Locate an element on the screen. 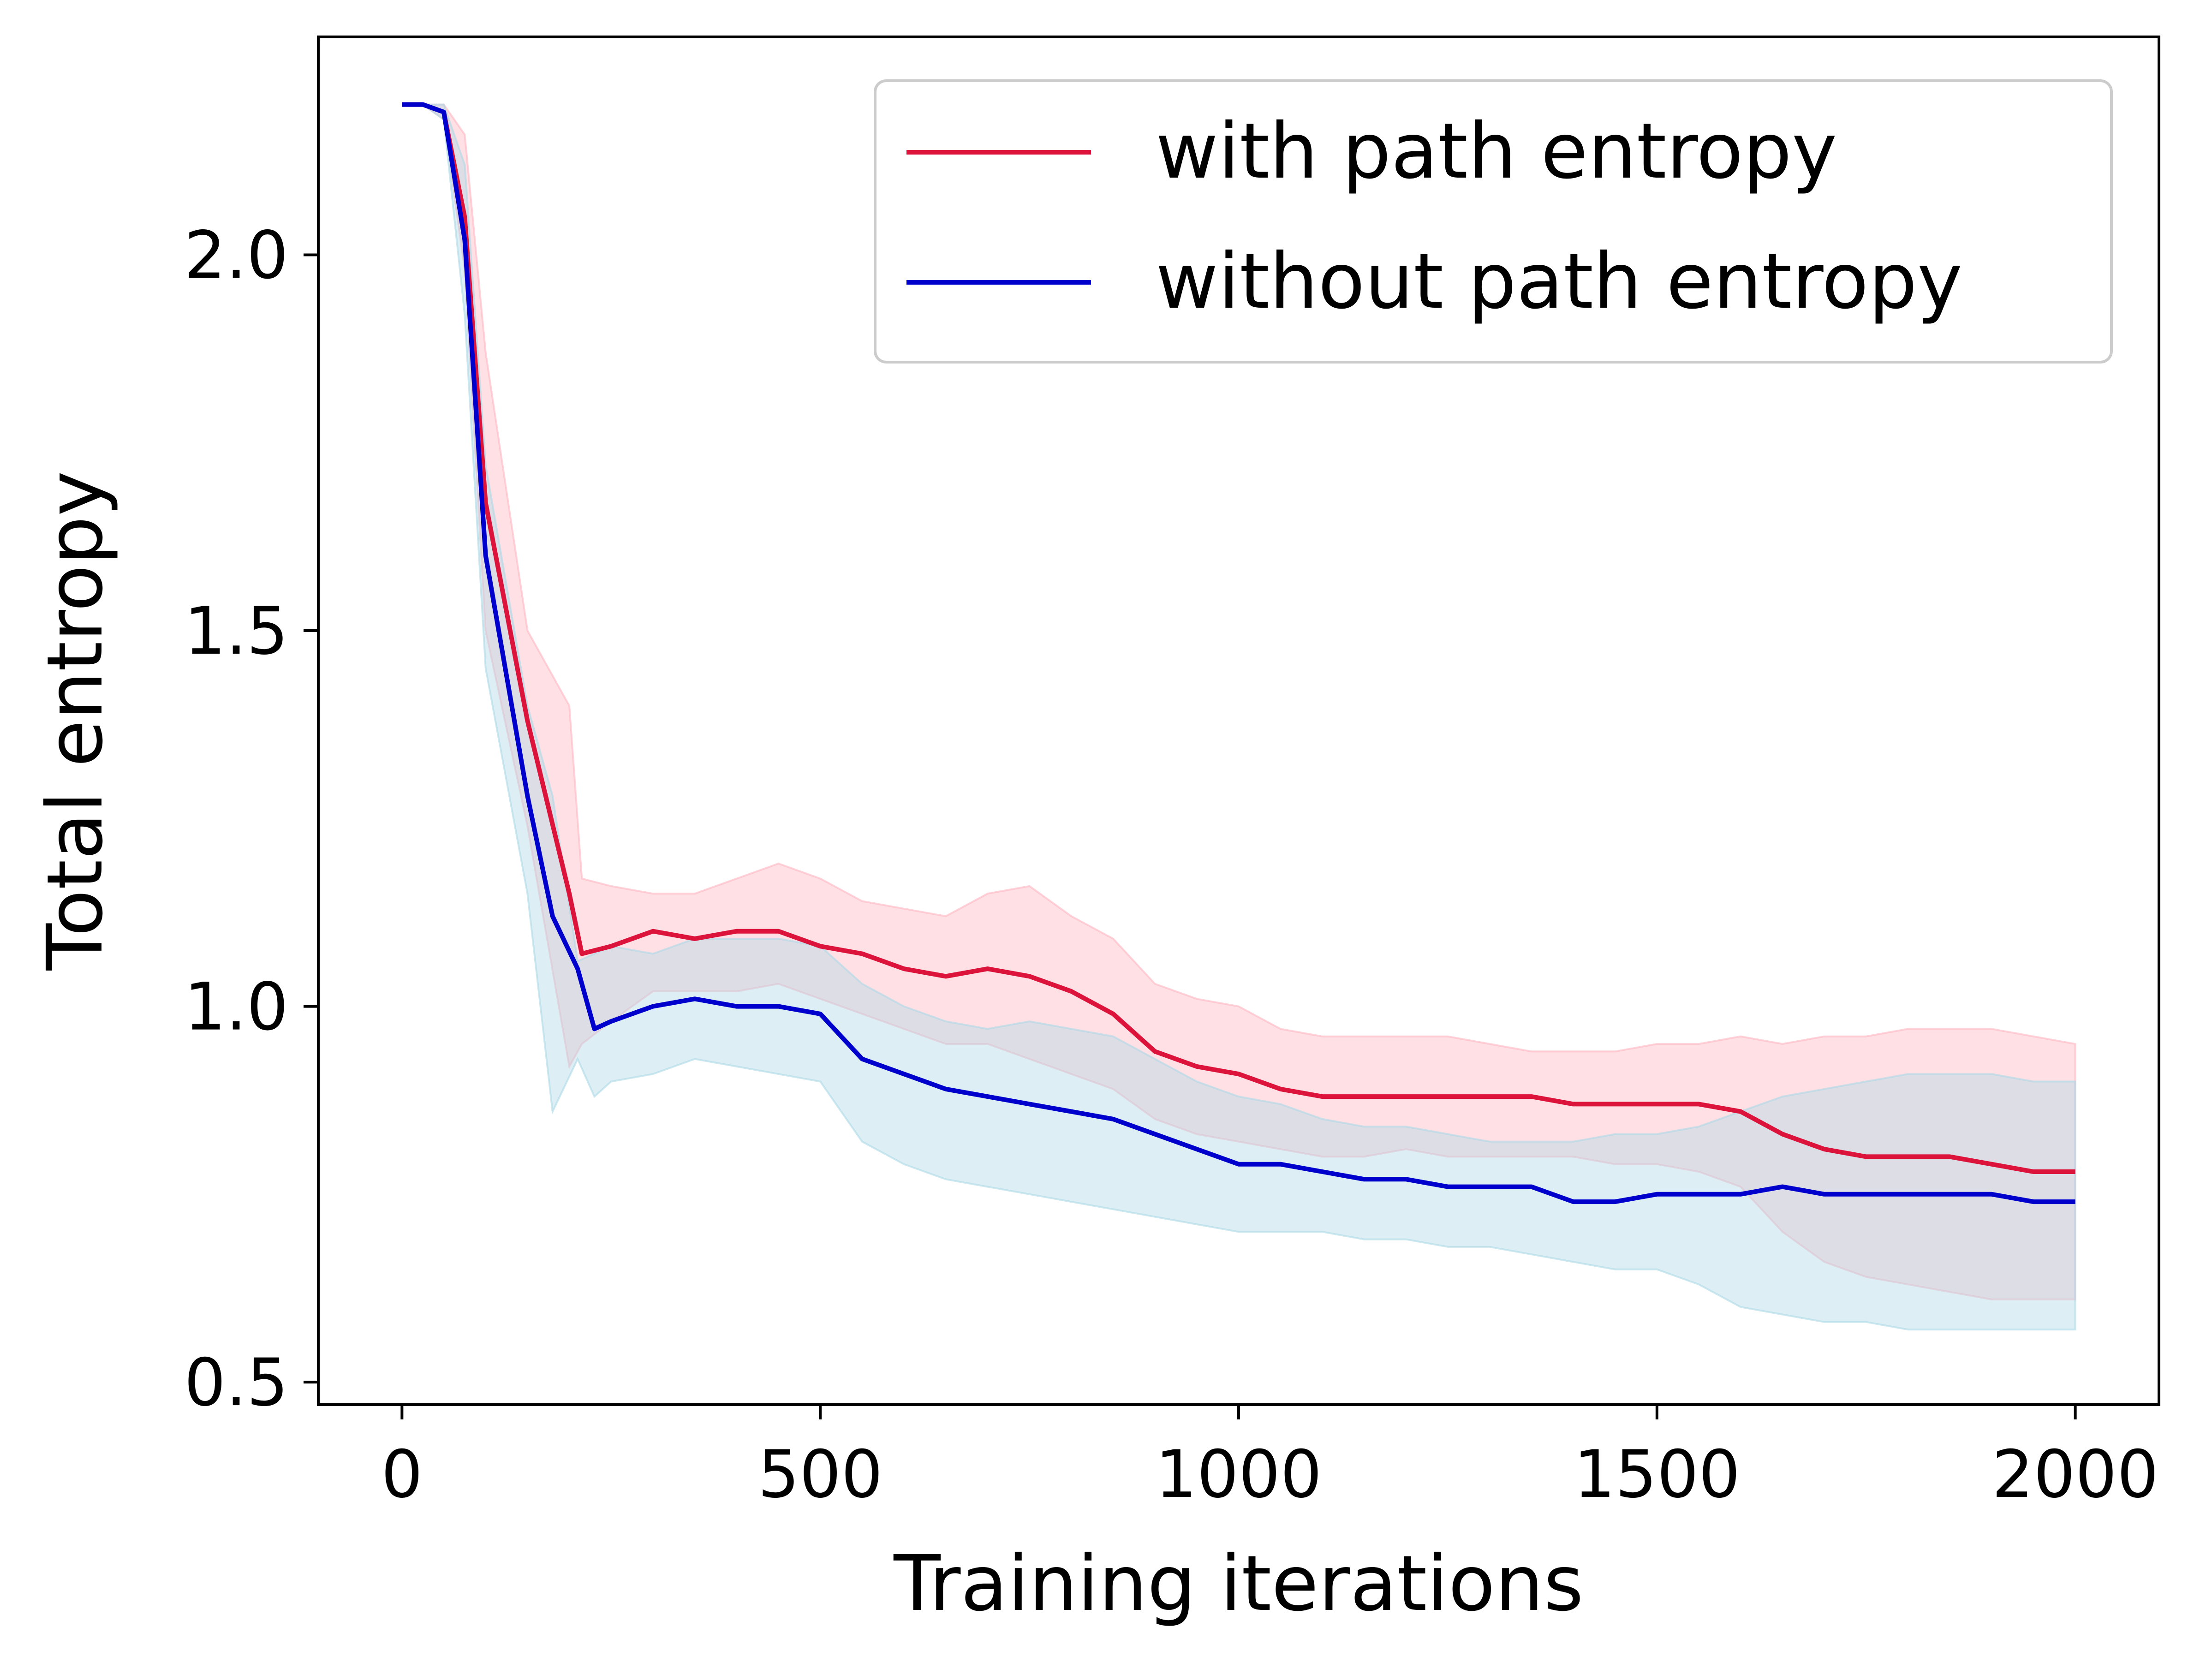 The width and height of the screenshot is (2212, 1663). x-axis-ticks: 0 500 1000 1500 2000 is located at coordinates (1269, 1459).